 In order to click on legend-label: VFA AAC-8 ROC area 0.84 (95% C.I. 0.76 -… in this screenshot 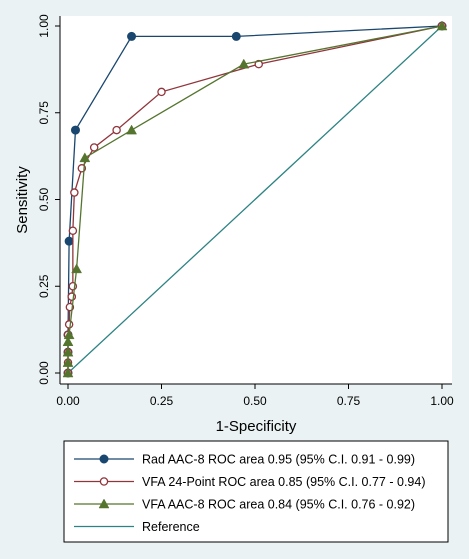, I will do `click(278, 505)`.